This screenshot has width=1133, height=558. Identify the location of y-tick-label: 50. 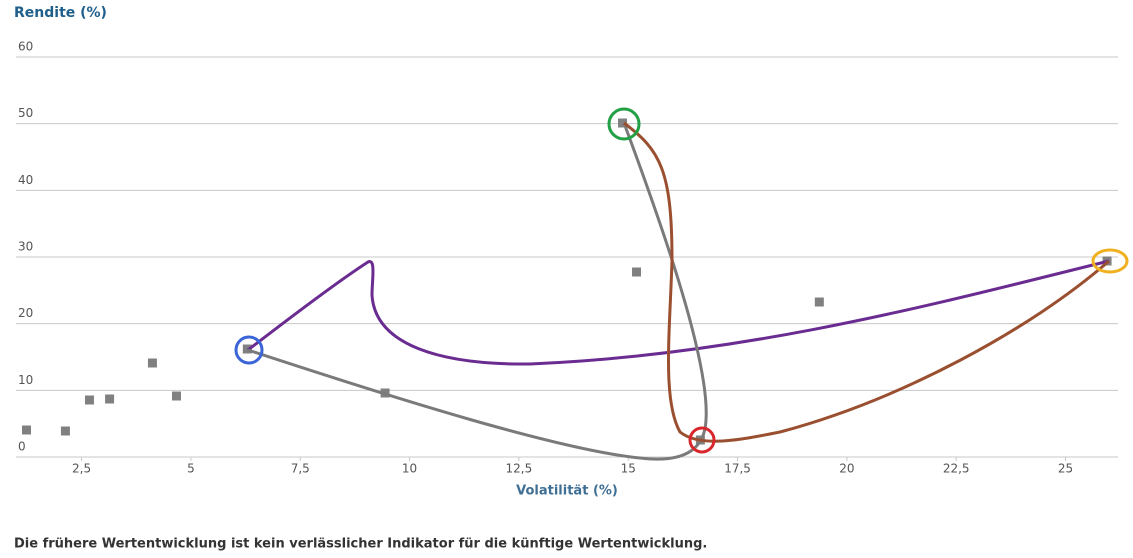
(25, 113).